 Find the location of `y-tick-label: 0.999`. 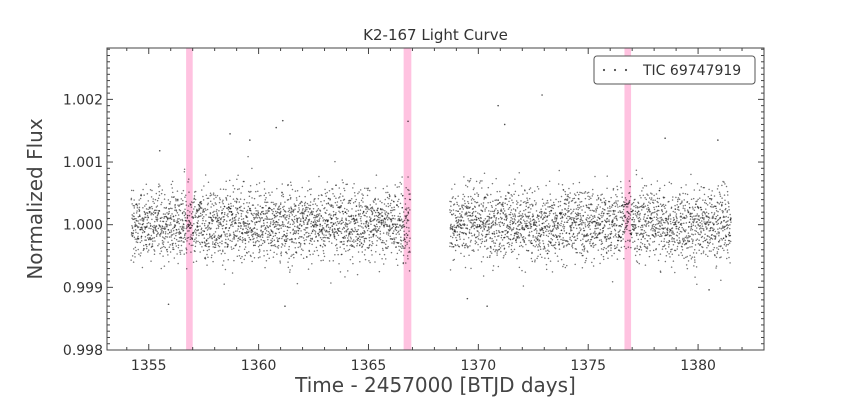

y-tick-label: 0.999 is located at coordinates (83, 288).